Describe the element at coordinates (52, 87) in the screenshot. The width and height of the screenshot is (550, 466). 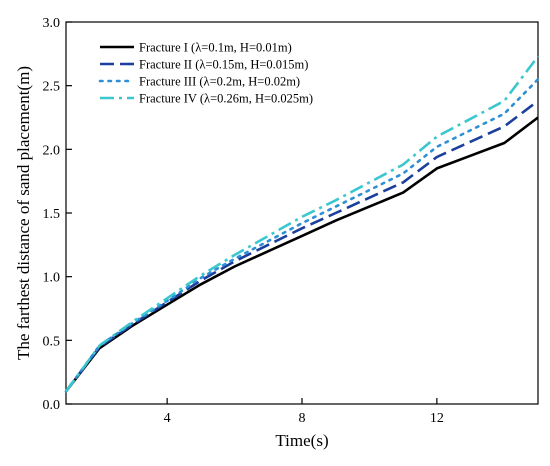
I see `y-tick-label: 2.5` at that location.